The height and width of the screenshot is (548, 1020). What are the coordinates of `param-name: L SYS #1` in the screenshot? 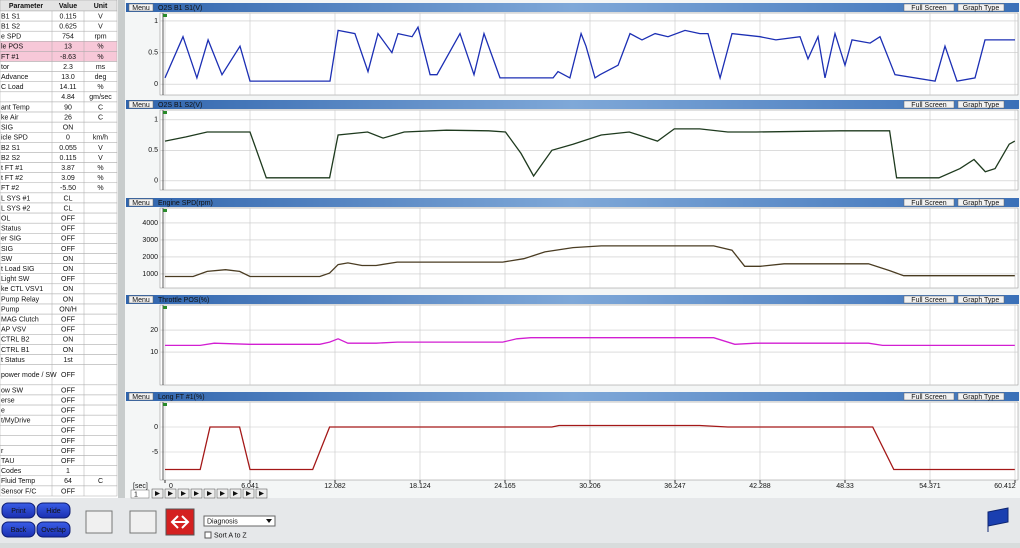 It's located at (15, 198).